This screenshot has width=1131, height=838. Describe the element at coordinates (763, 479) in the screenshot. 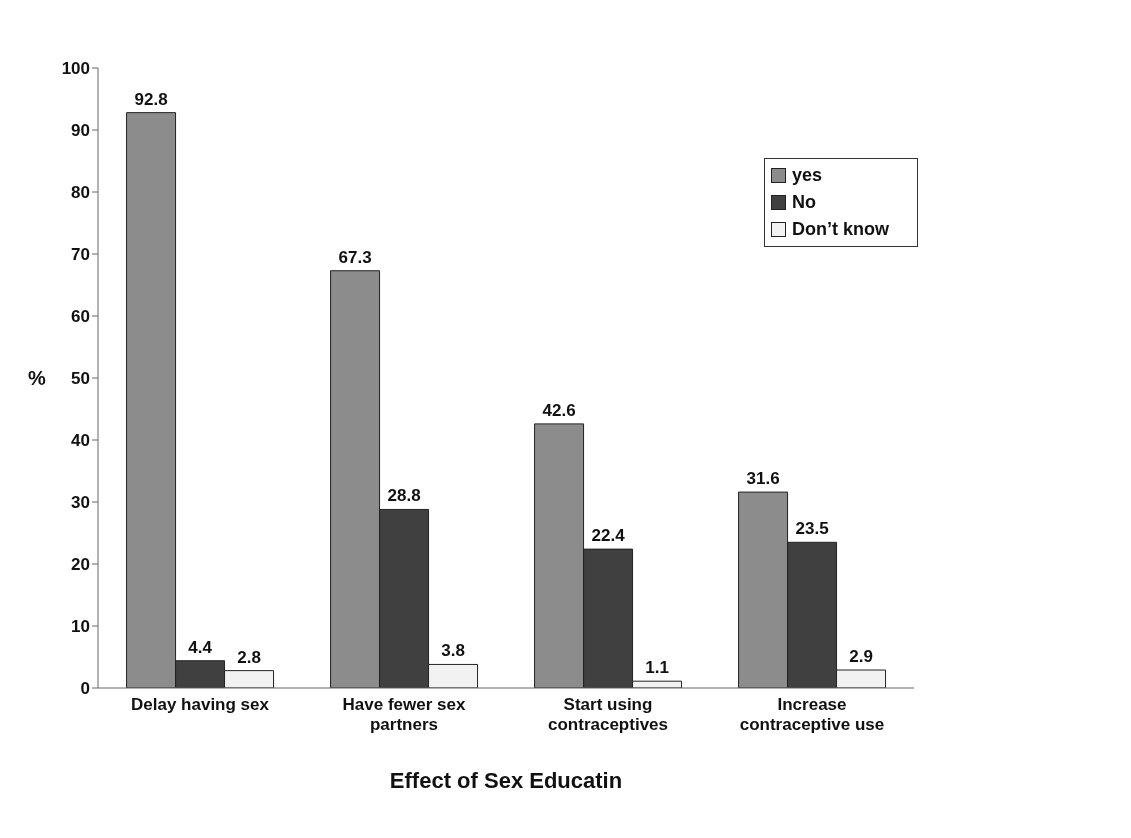

I see `data-label: 31.6` at that location.